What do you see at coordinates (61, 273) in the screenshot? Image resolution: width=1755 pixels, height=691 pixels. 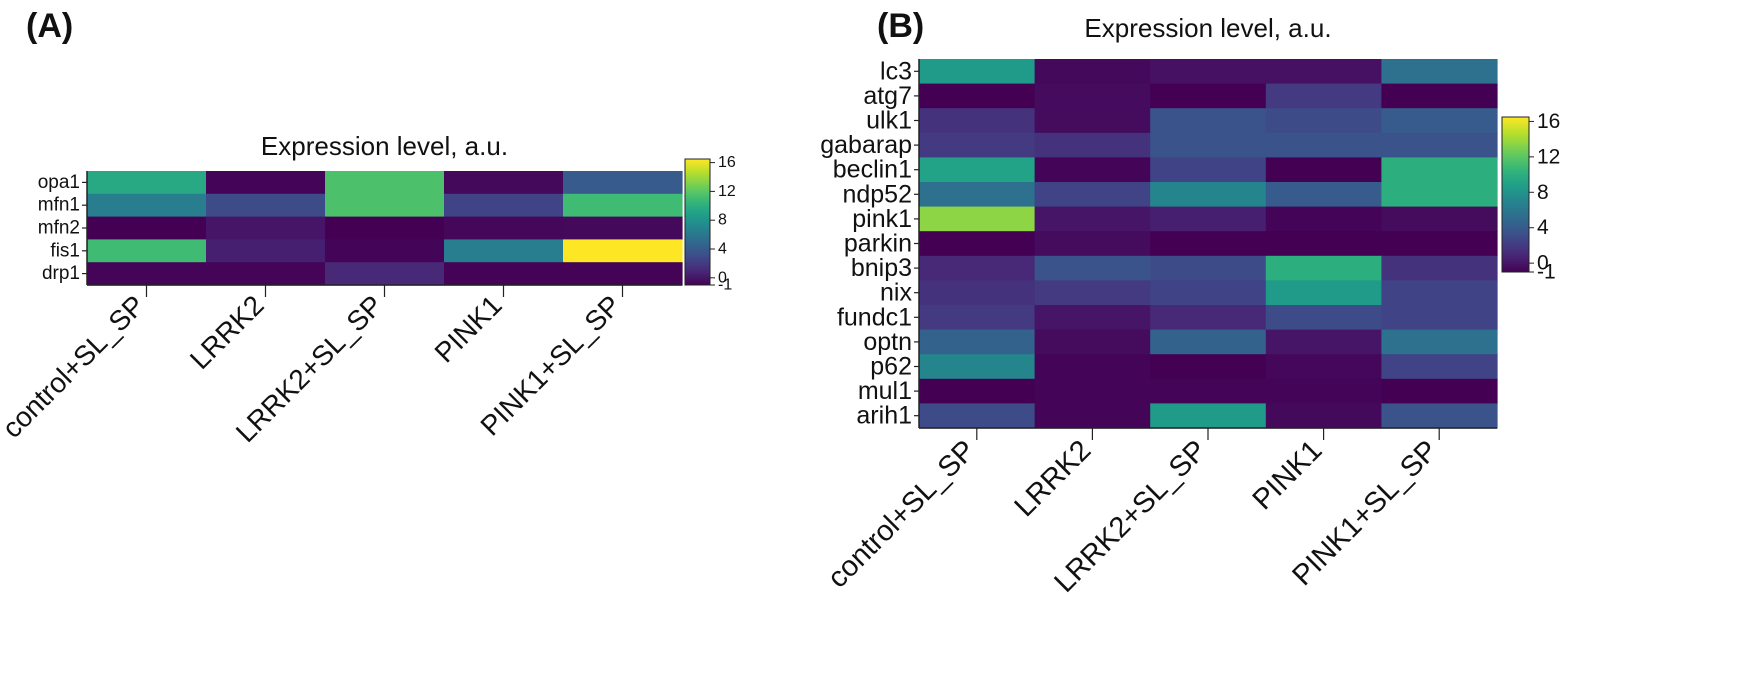 I see `heatmap-a-row-label-drp1: drp1` at bounding box center [61, 273].